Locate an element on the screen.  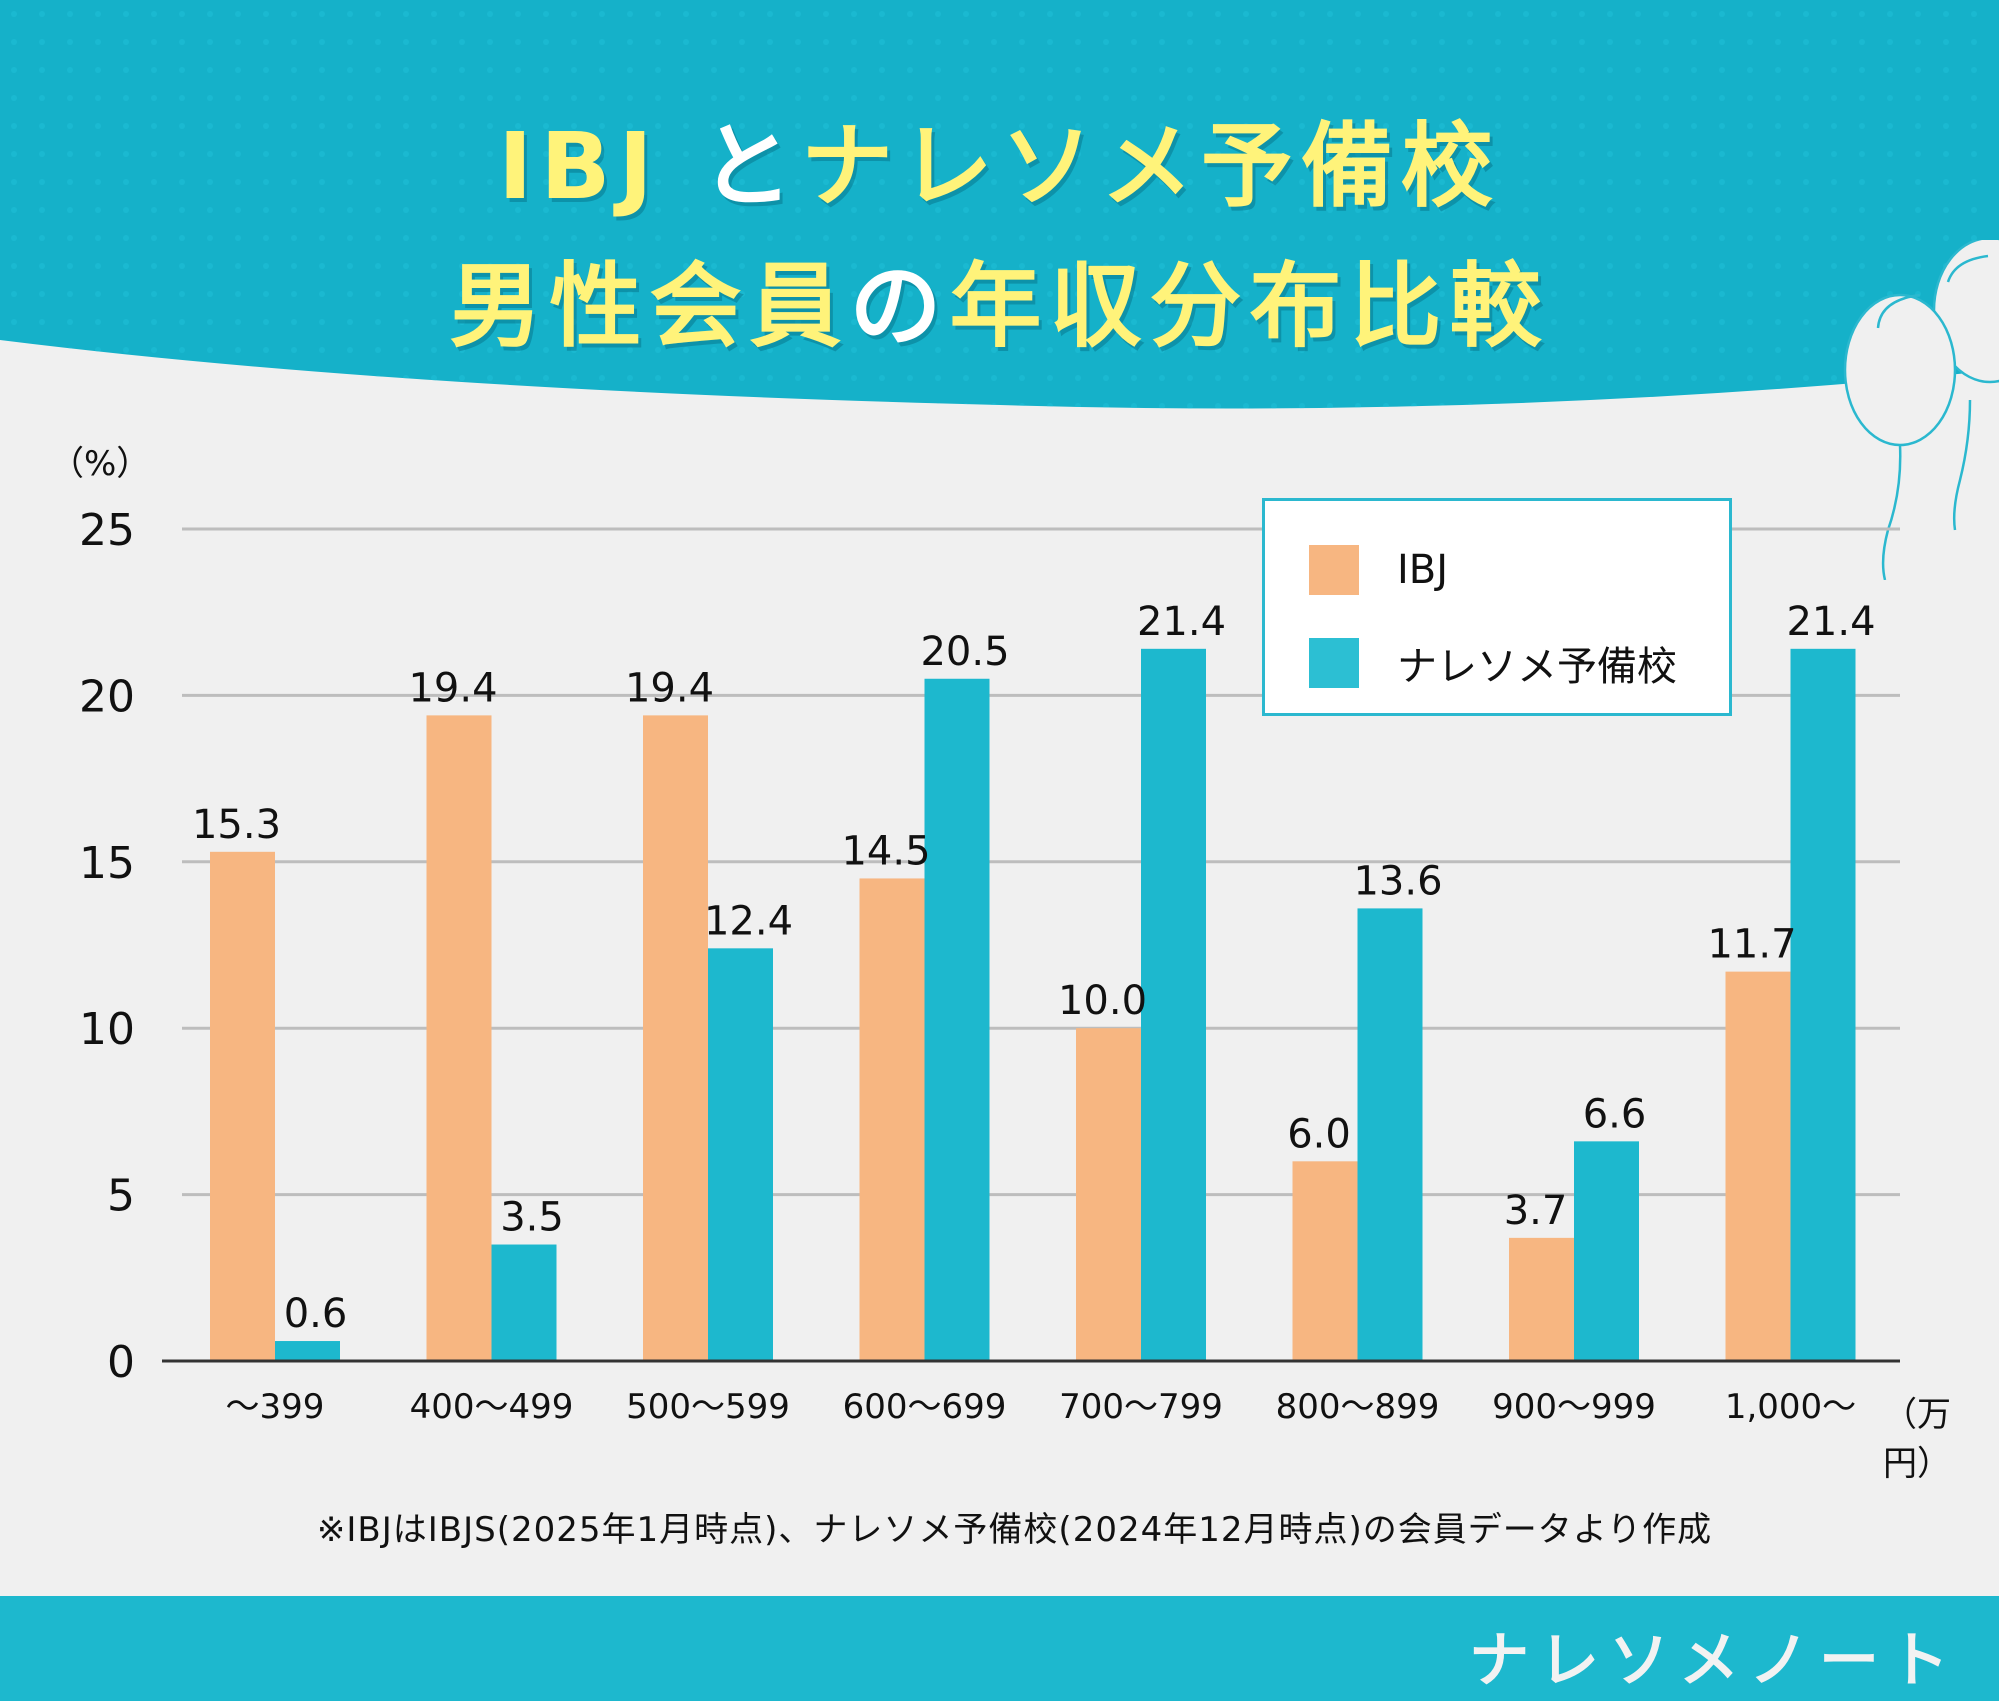
y-tick-labels: 0 5 10 15 20 25 is located at coordinates (107, 946).